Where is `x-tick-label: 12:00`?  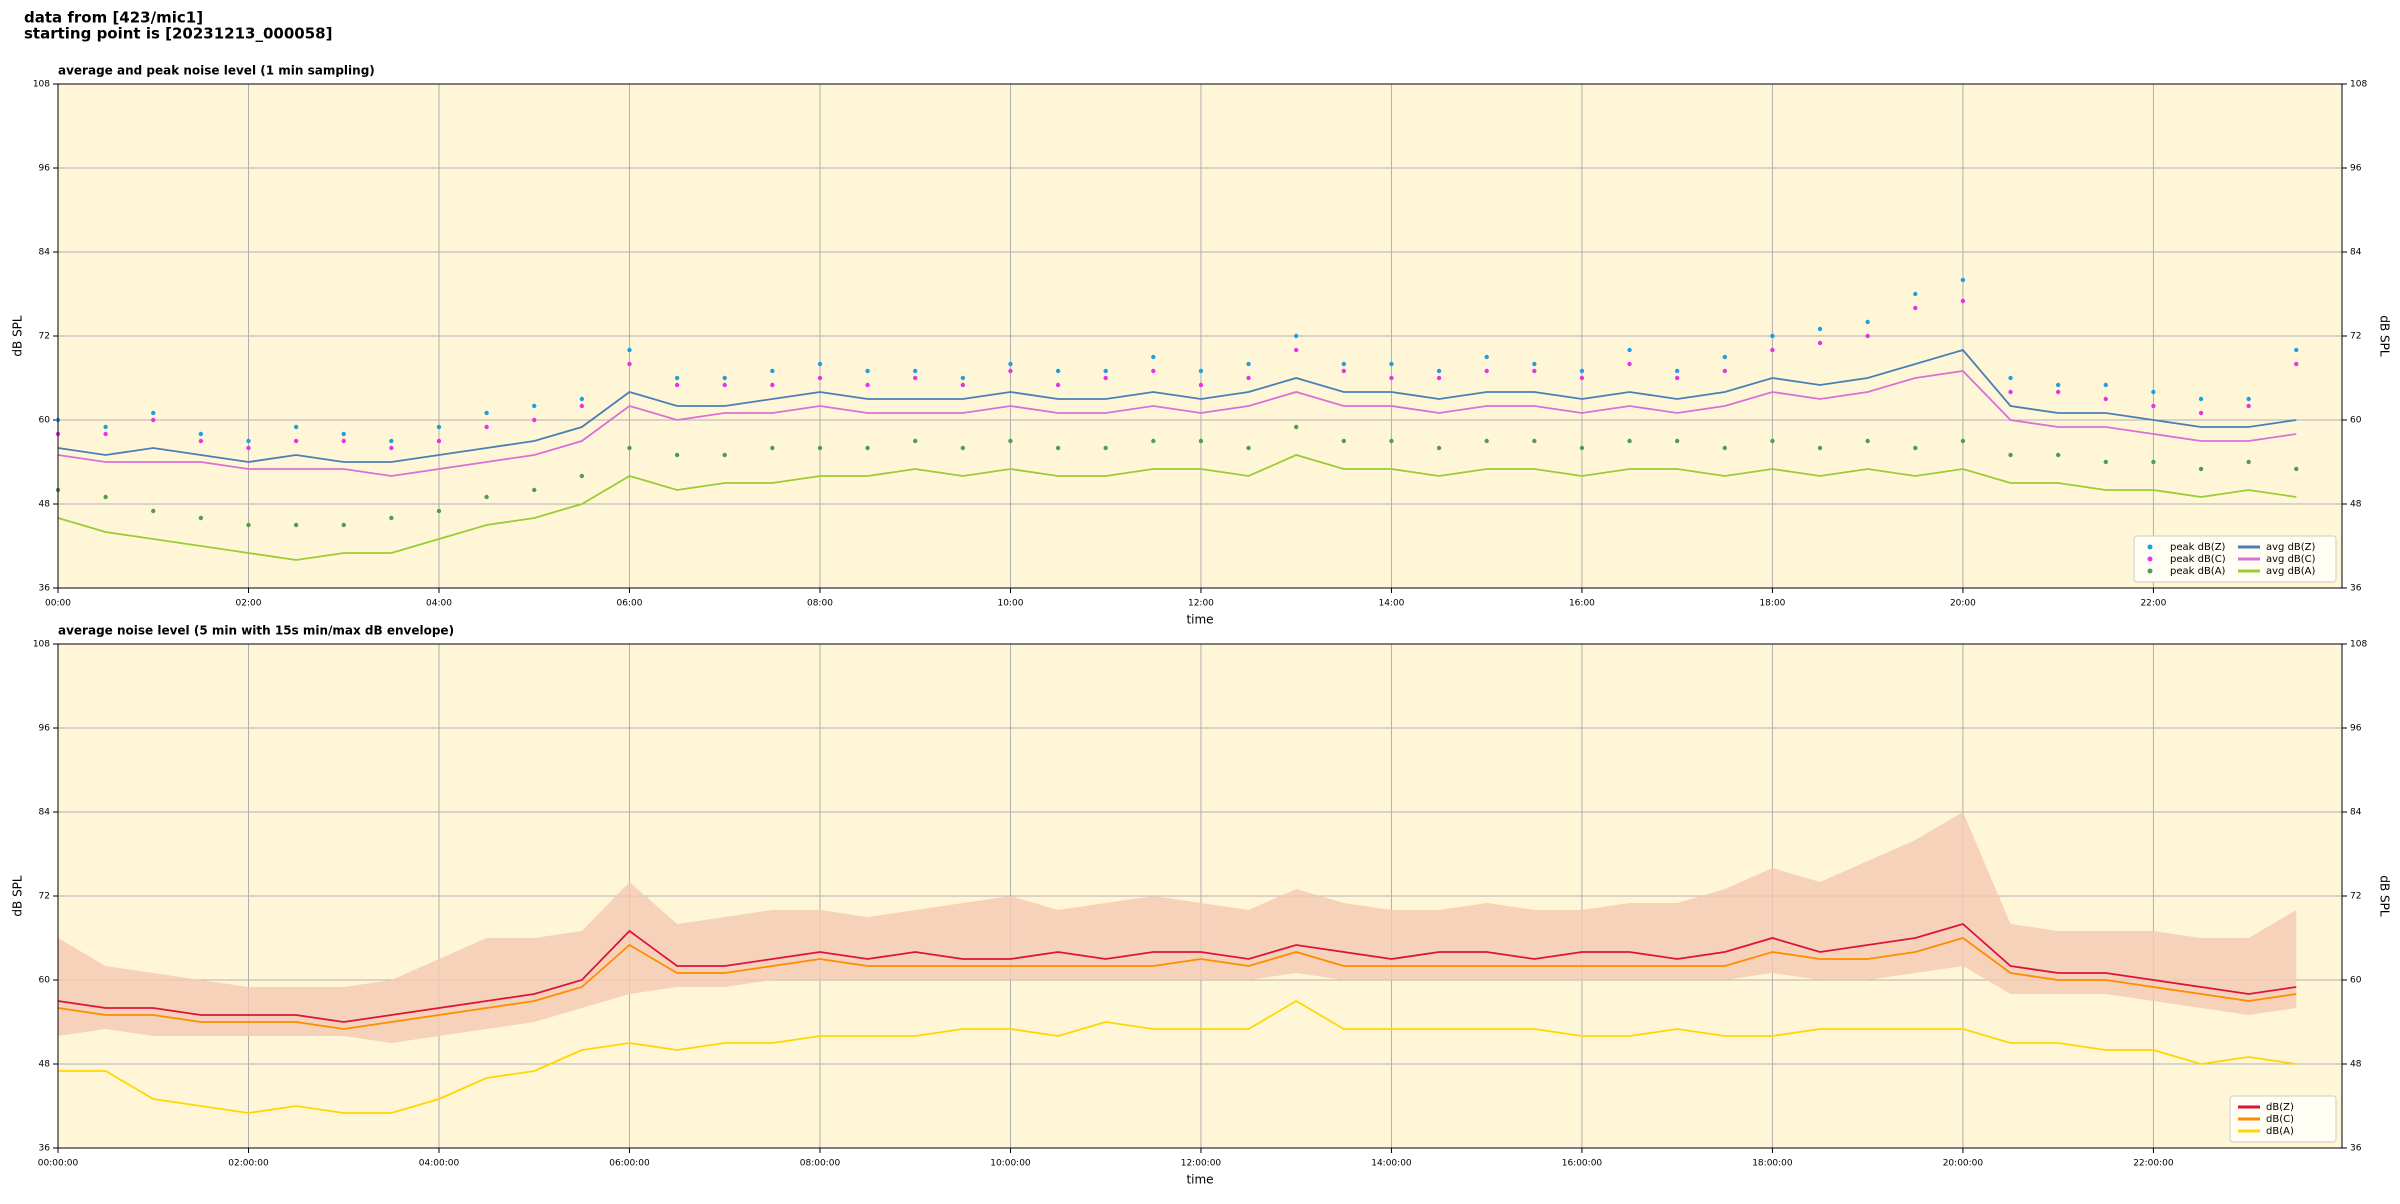
x-tick-label: 12:00 is located at coordinates (1201, 604).